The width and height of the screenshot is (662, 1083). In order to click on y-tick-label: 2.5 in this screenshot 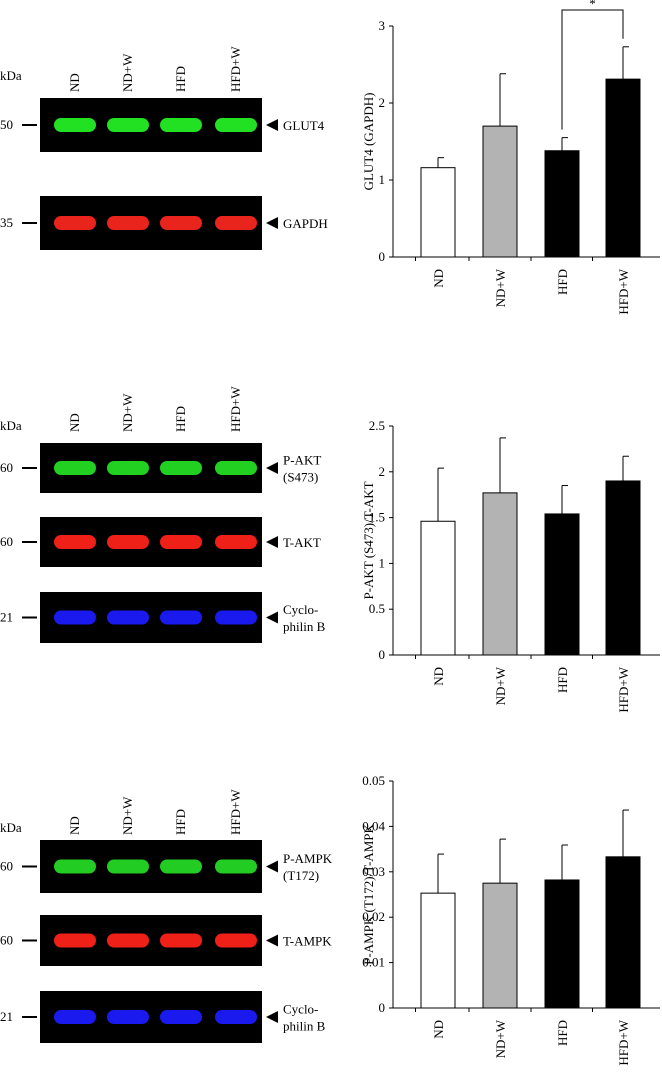, I will do `click(377, 425)`.